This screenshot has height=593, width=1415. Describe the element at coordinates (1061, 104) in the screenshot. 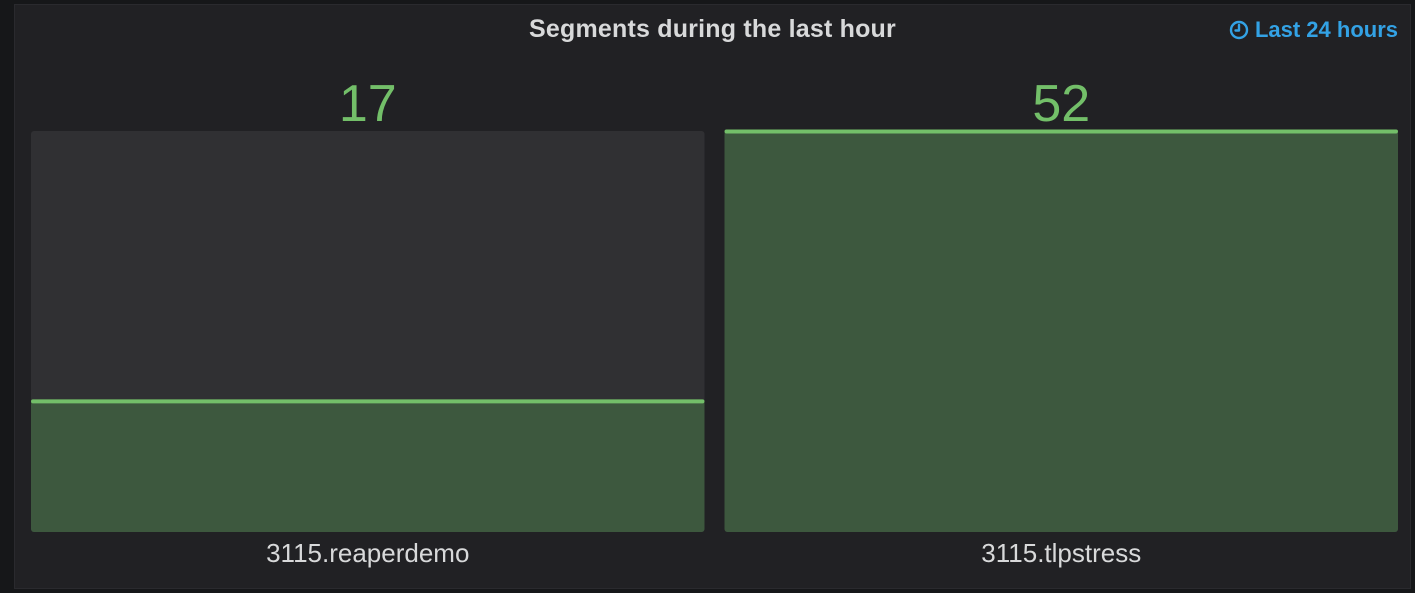

I see `value-label: 52` at that location.